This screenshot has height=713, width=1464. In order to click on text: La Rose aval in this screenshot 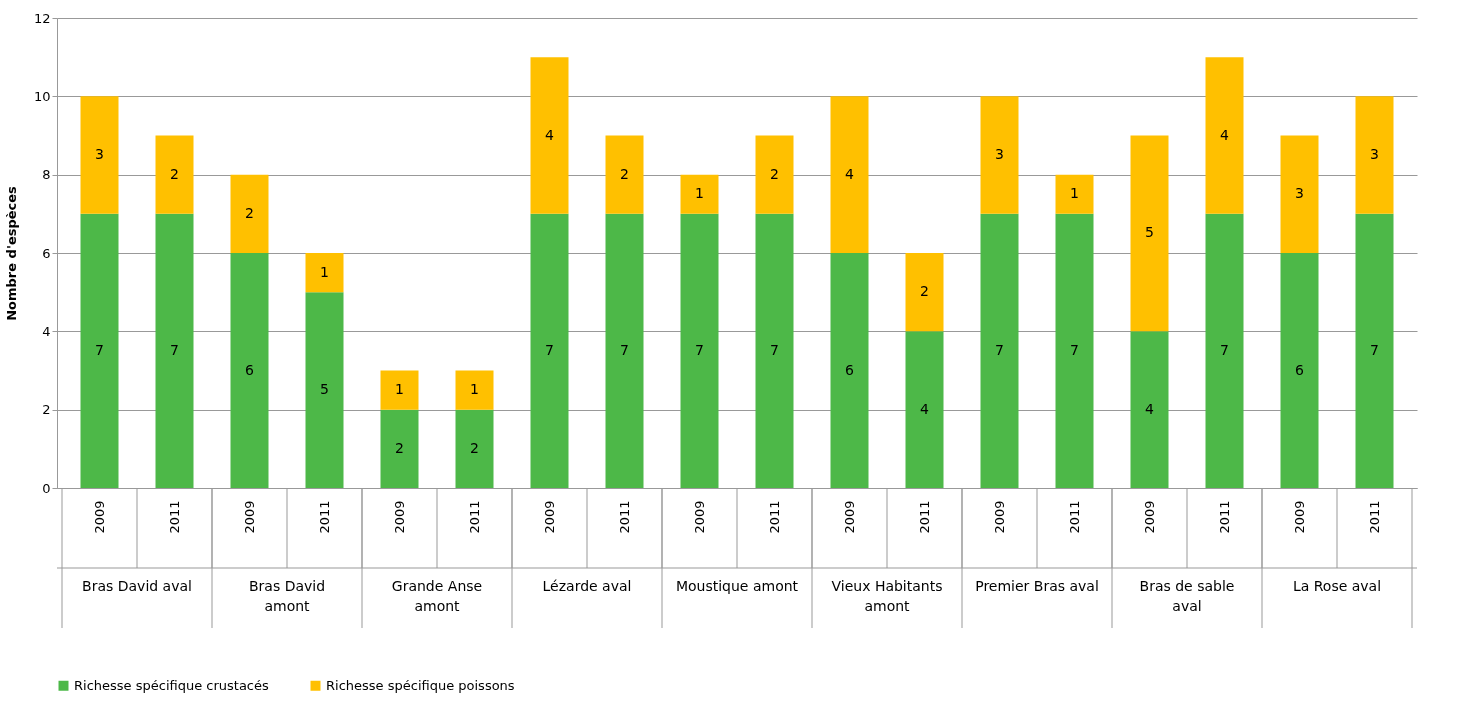, I will do `click(1337, 586)`.